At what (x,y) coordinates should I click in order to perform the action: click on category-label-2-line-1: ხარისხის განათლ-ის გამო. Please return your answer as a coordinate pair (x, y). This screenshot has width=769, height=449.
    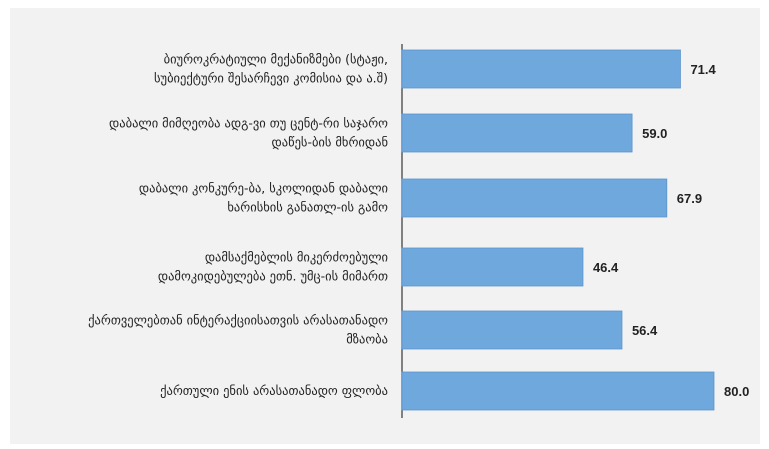
    Looking at the image, I should click on (307, 207).